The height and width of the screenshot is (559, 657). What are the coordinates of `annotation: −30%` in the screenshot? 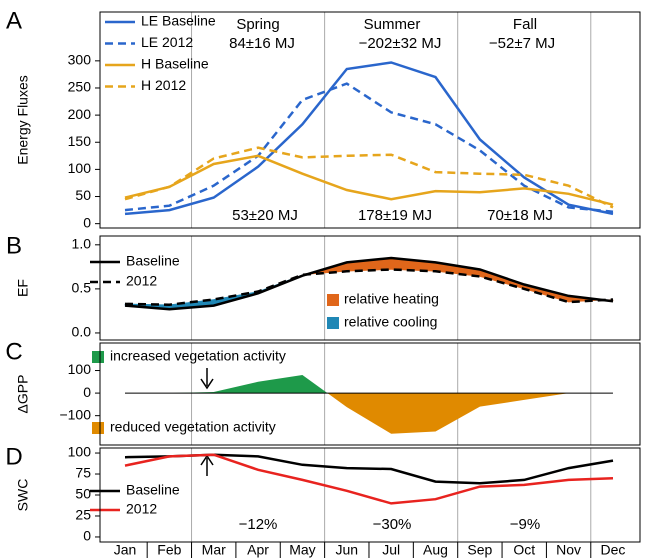 It's located at (392, 524).